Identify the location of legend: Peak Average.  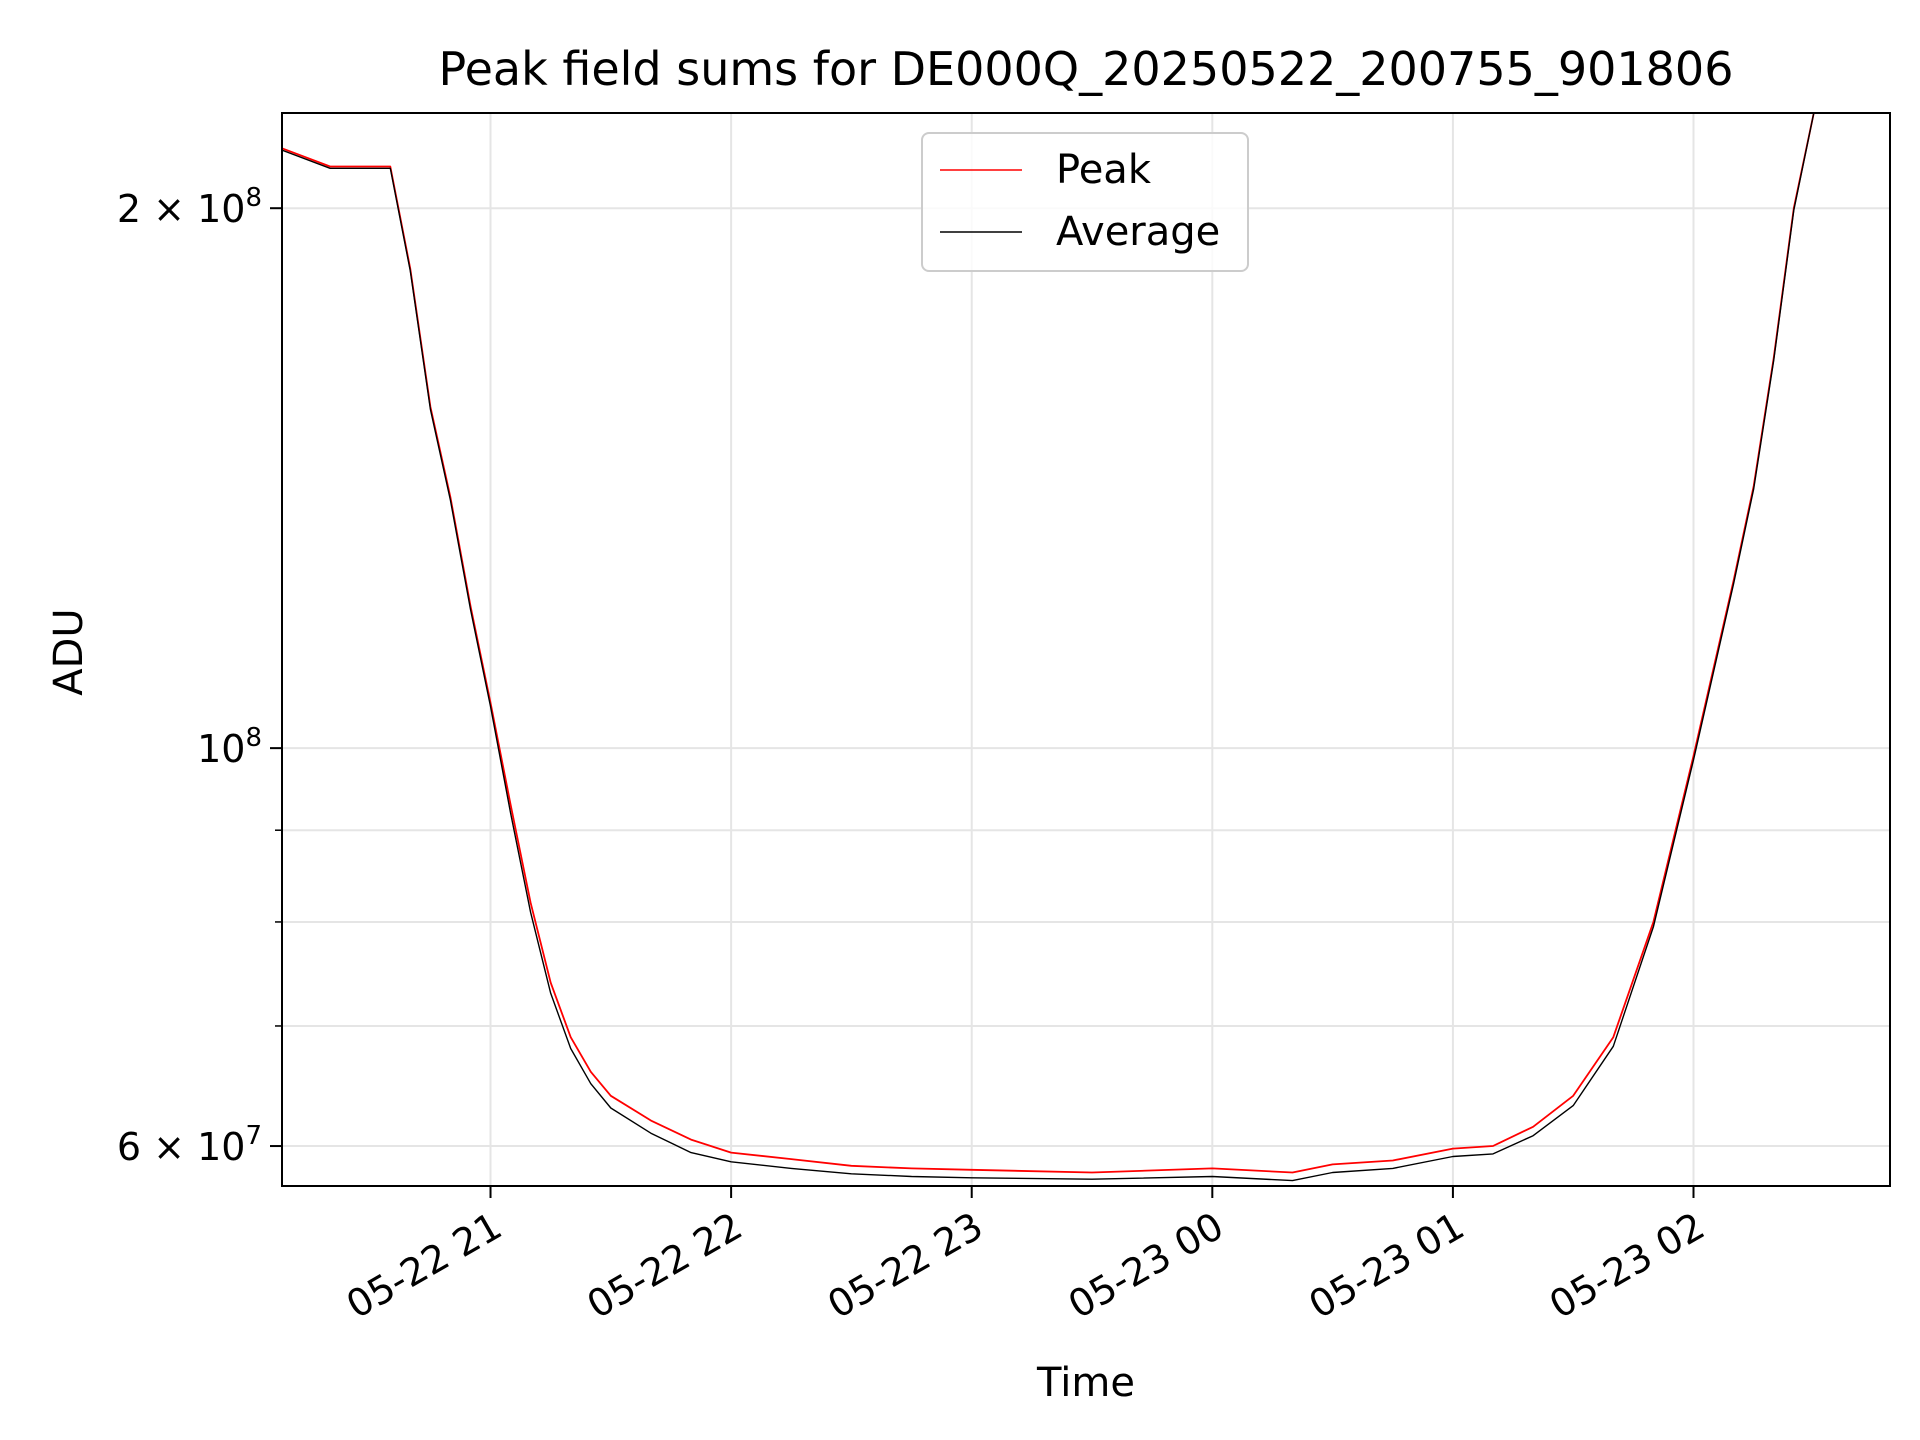
(1085, 202).